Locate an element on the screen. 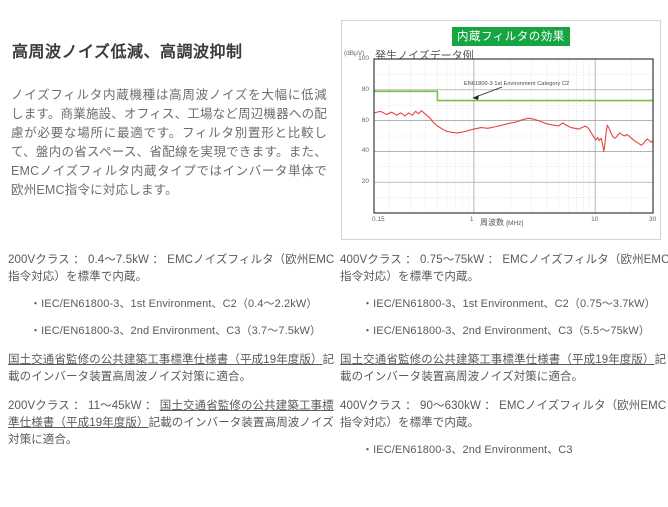  x-axis-label-text: 周波数 is located at coordinates (493, 222).